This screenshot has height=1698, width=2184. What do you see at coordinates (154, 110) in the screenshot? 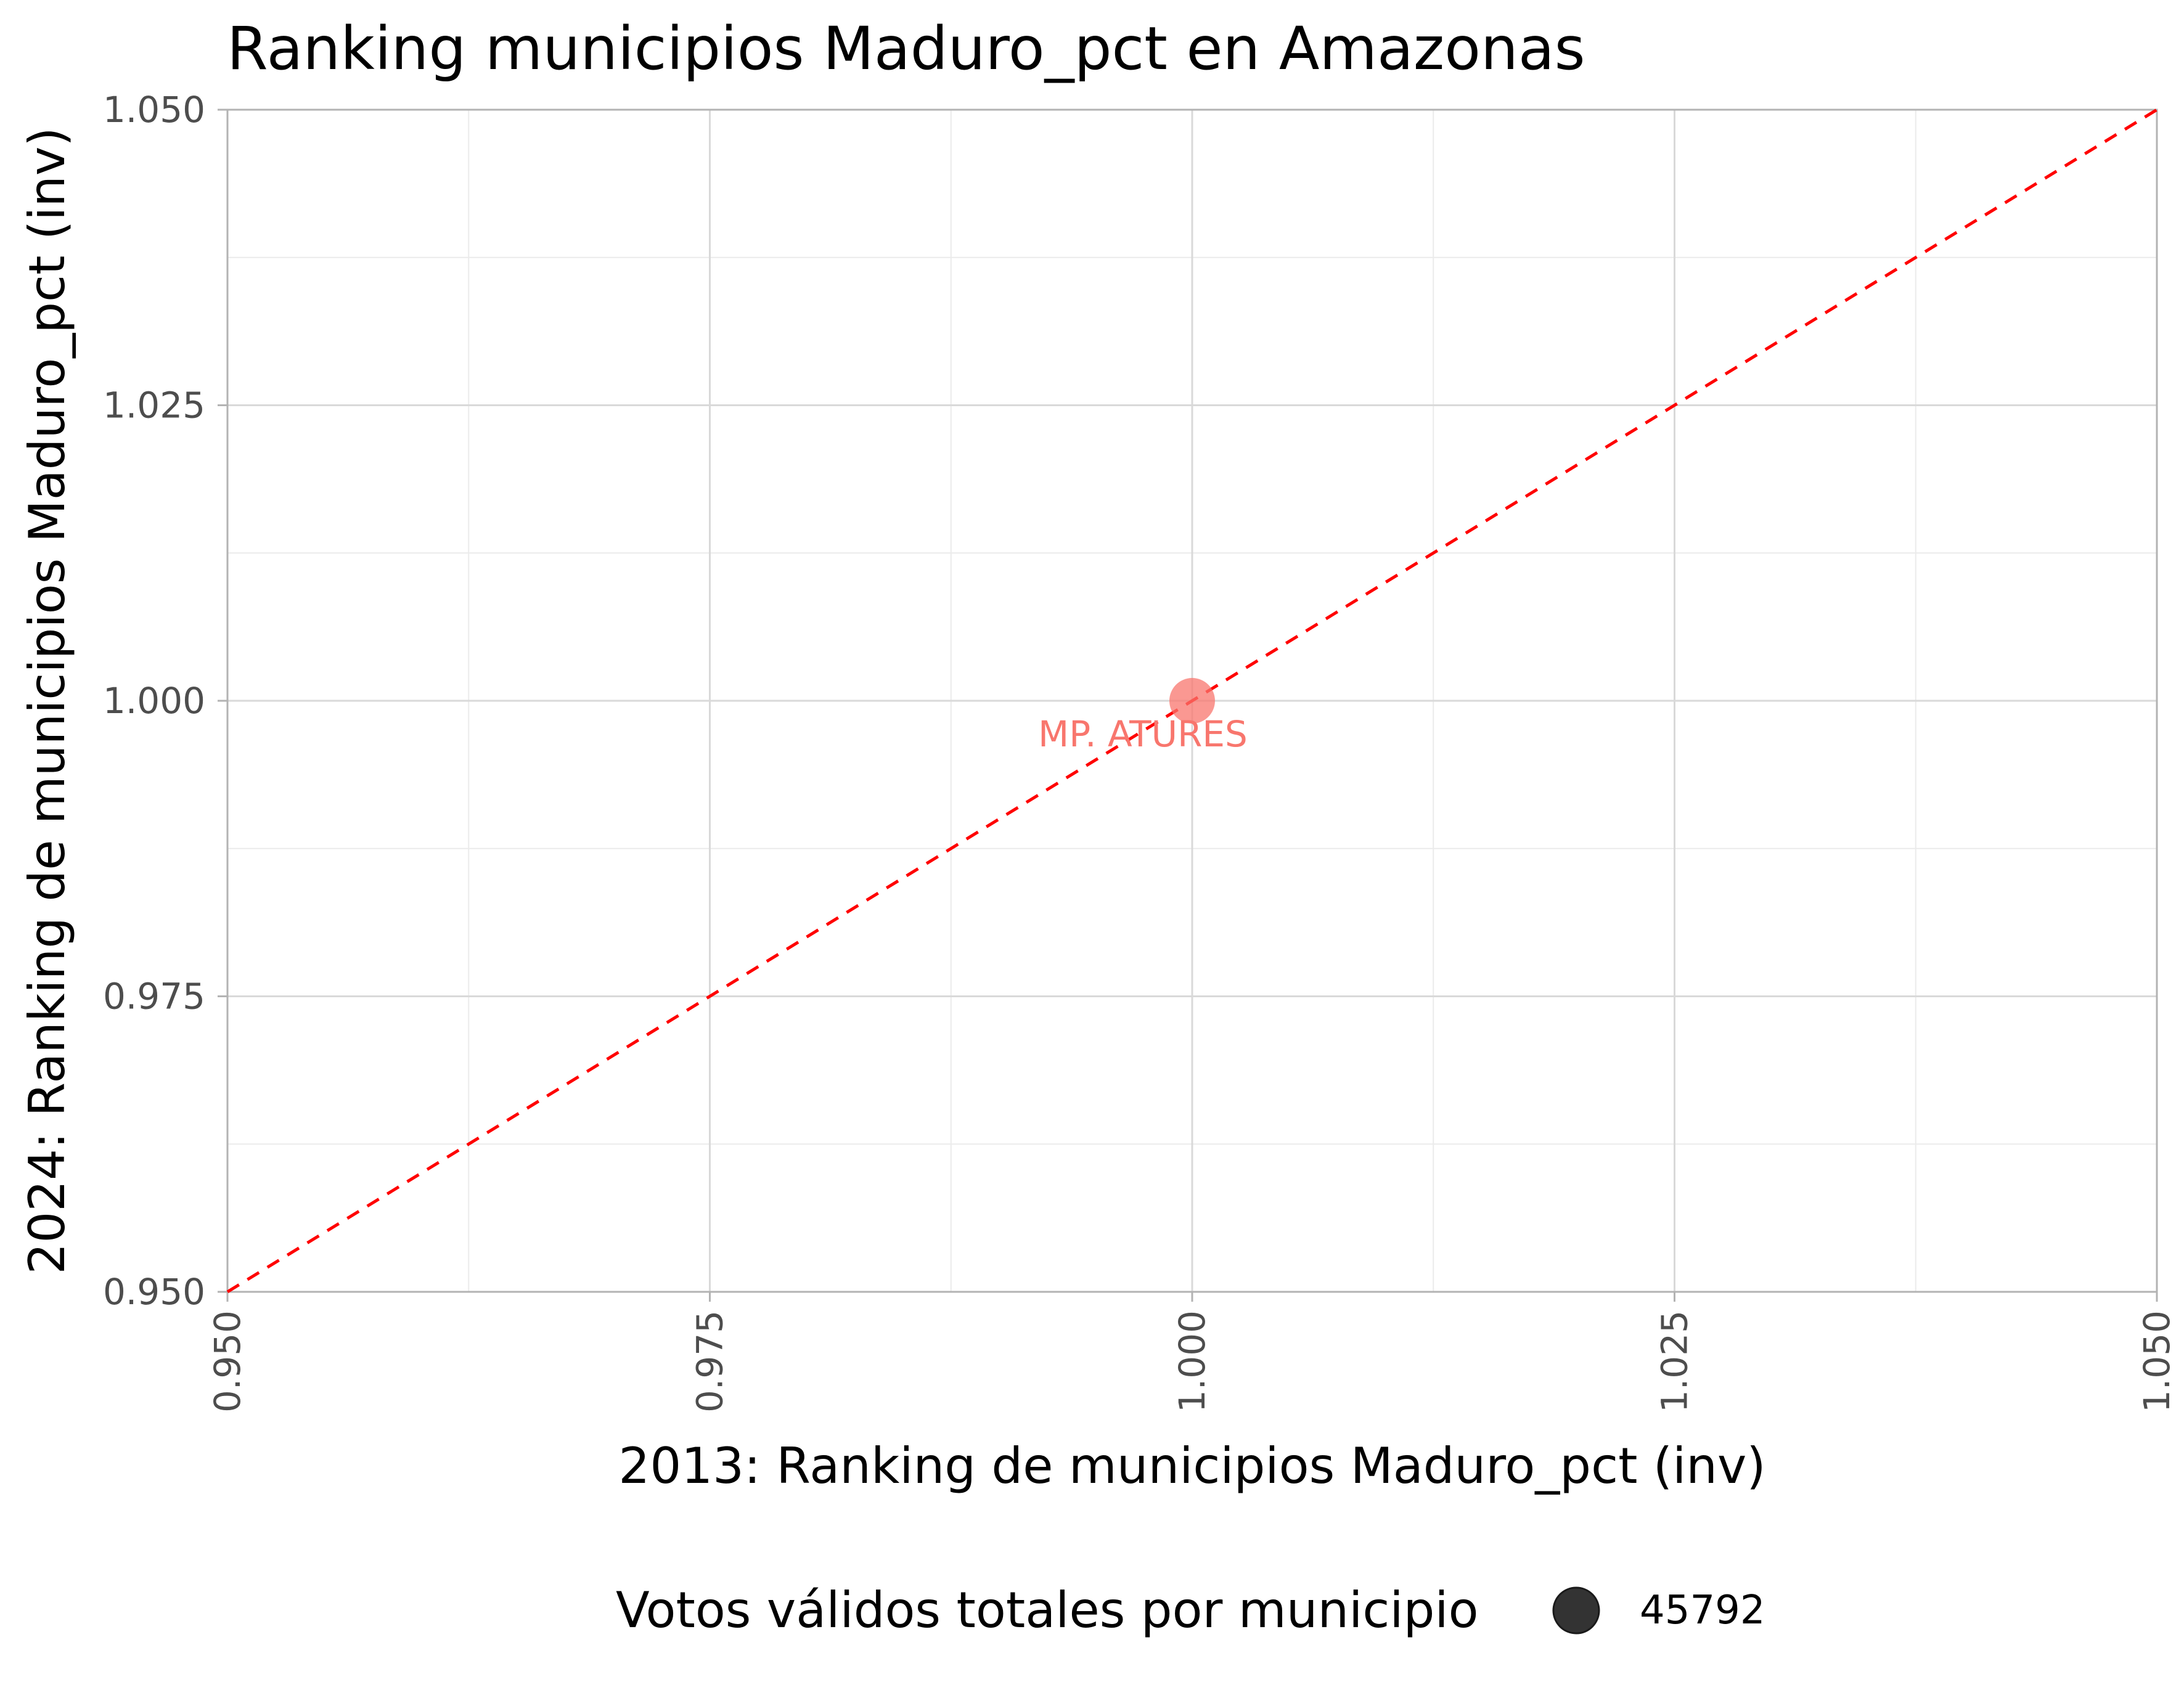
I see `y-tick-label: 1.050` at bounding box center [154, 110].